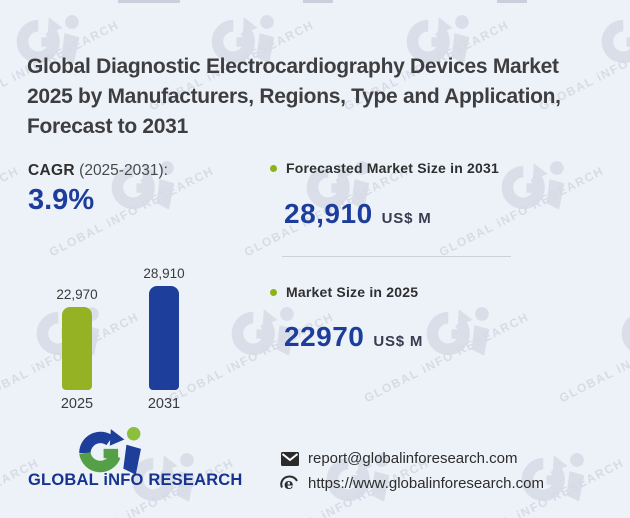  Describe the element at coordinates (289, 458) in the screenshot. I see `email-icon` at that location.